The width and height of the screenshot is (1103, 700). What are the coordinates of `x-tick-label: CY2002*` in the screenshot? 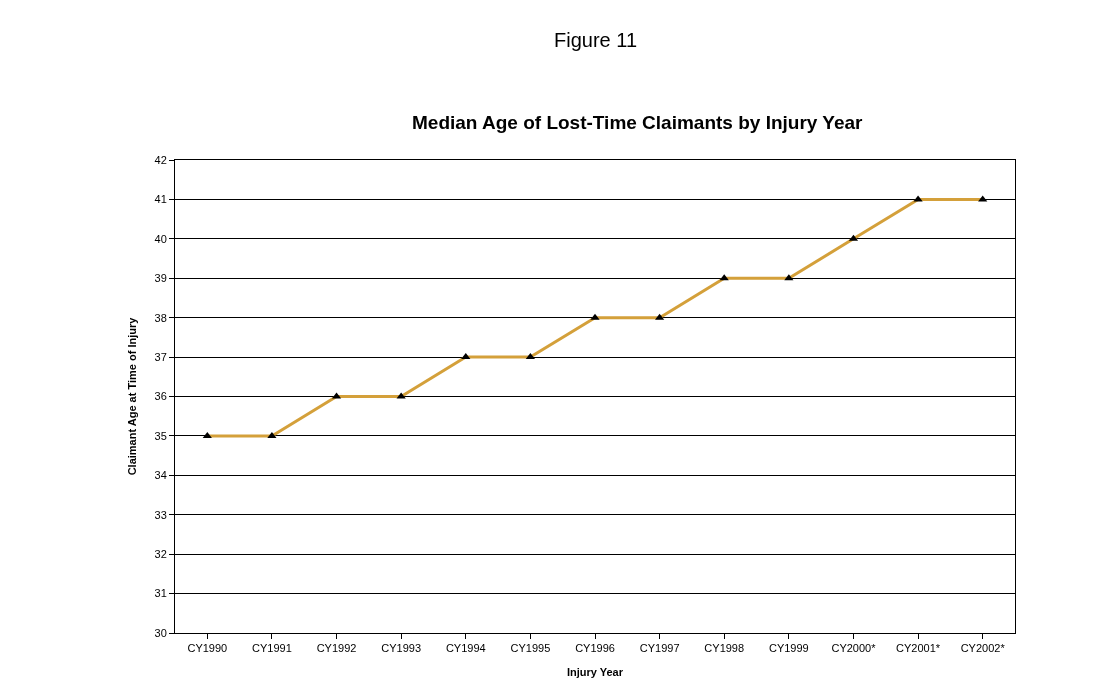 It's located at (983, 648).